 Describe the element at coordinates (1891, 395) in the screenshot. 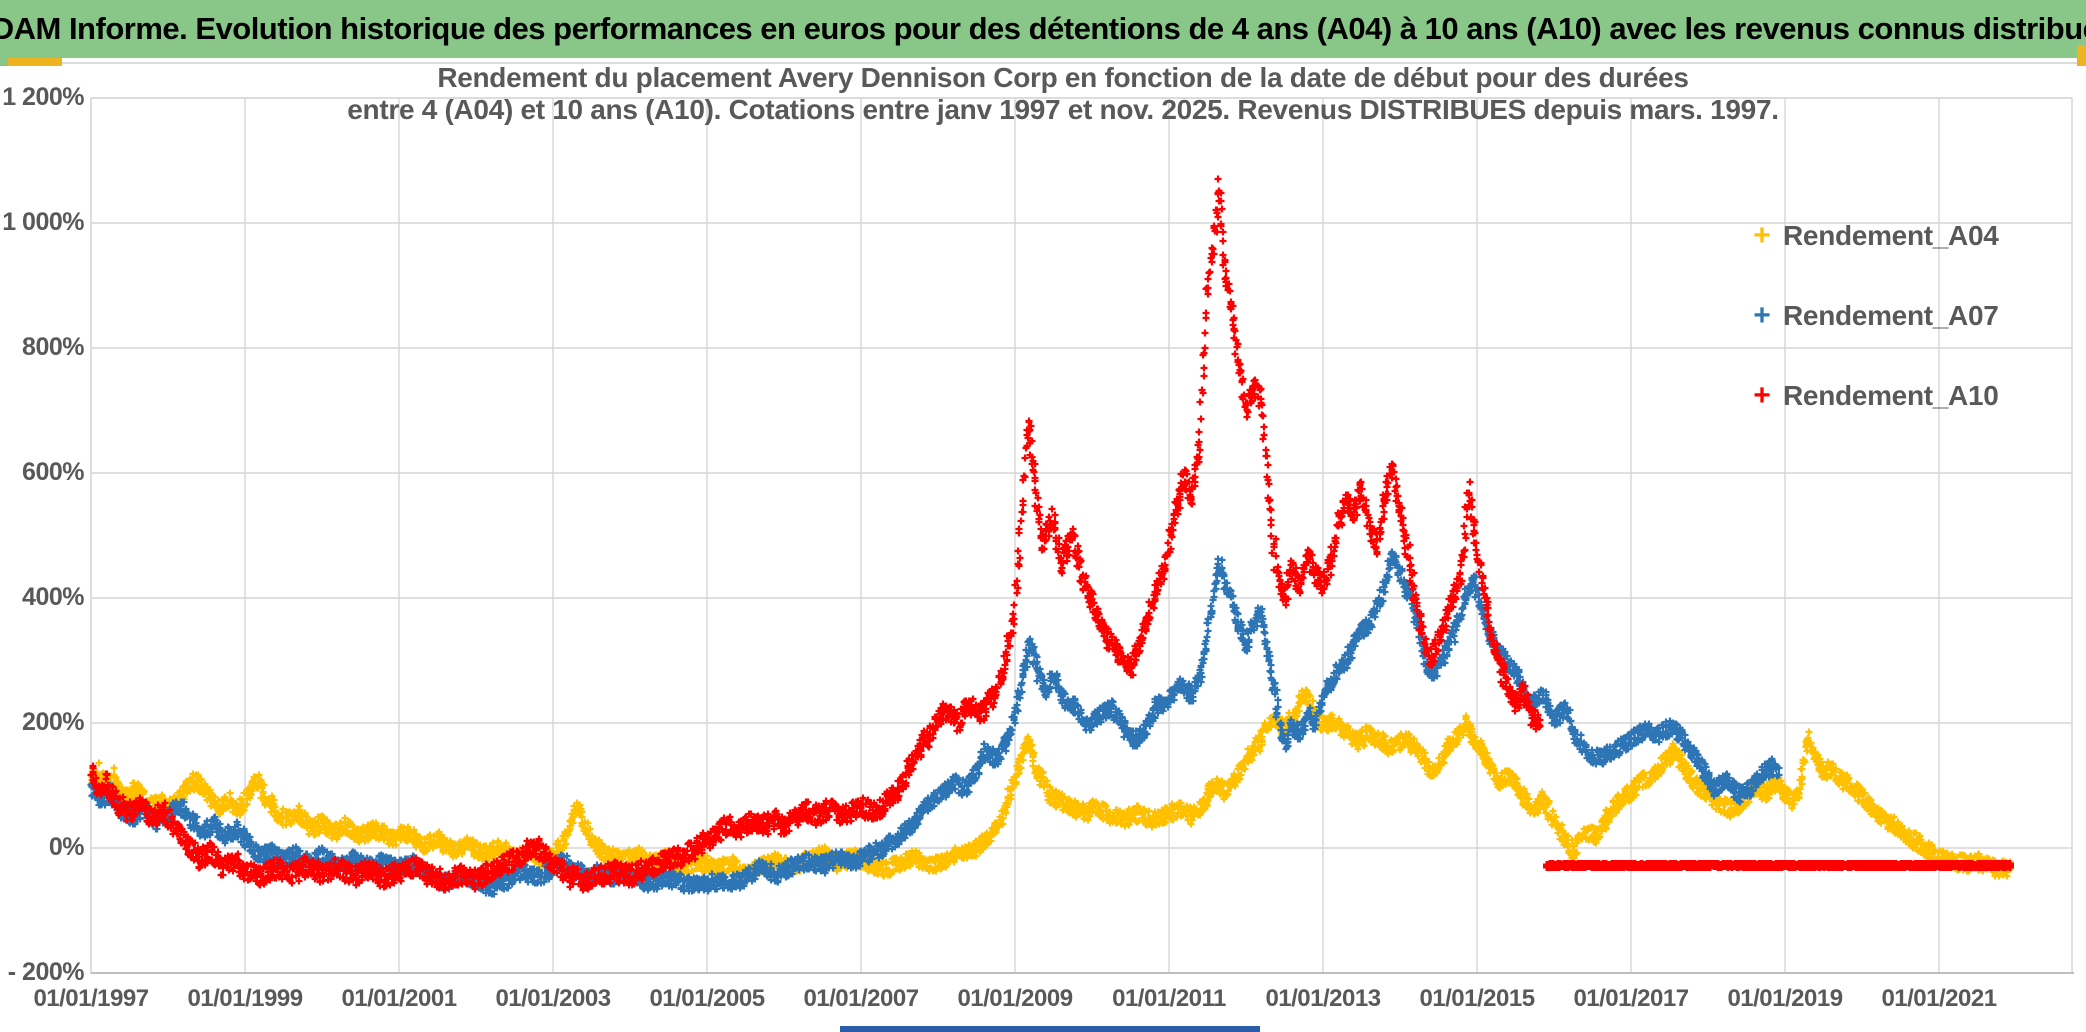

I see `legend-label: Rendement_A10` at that location.